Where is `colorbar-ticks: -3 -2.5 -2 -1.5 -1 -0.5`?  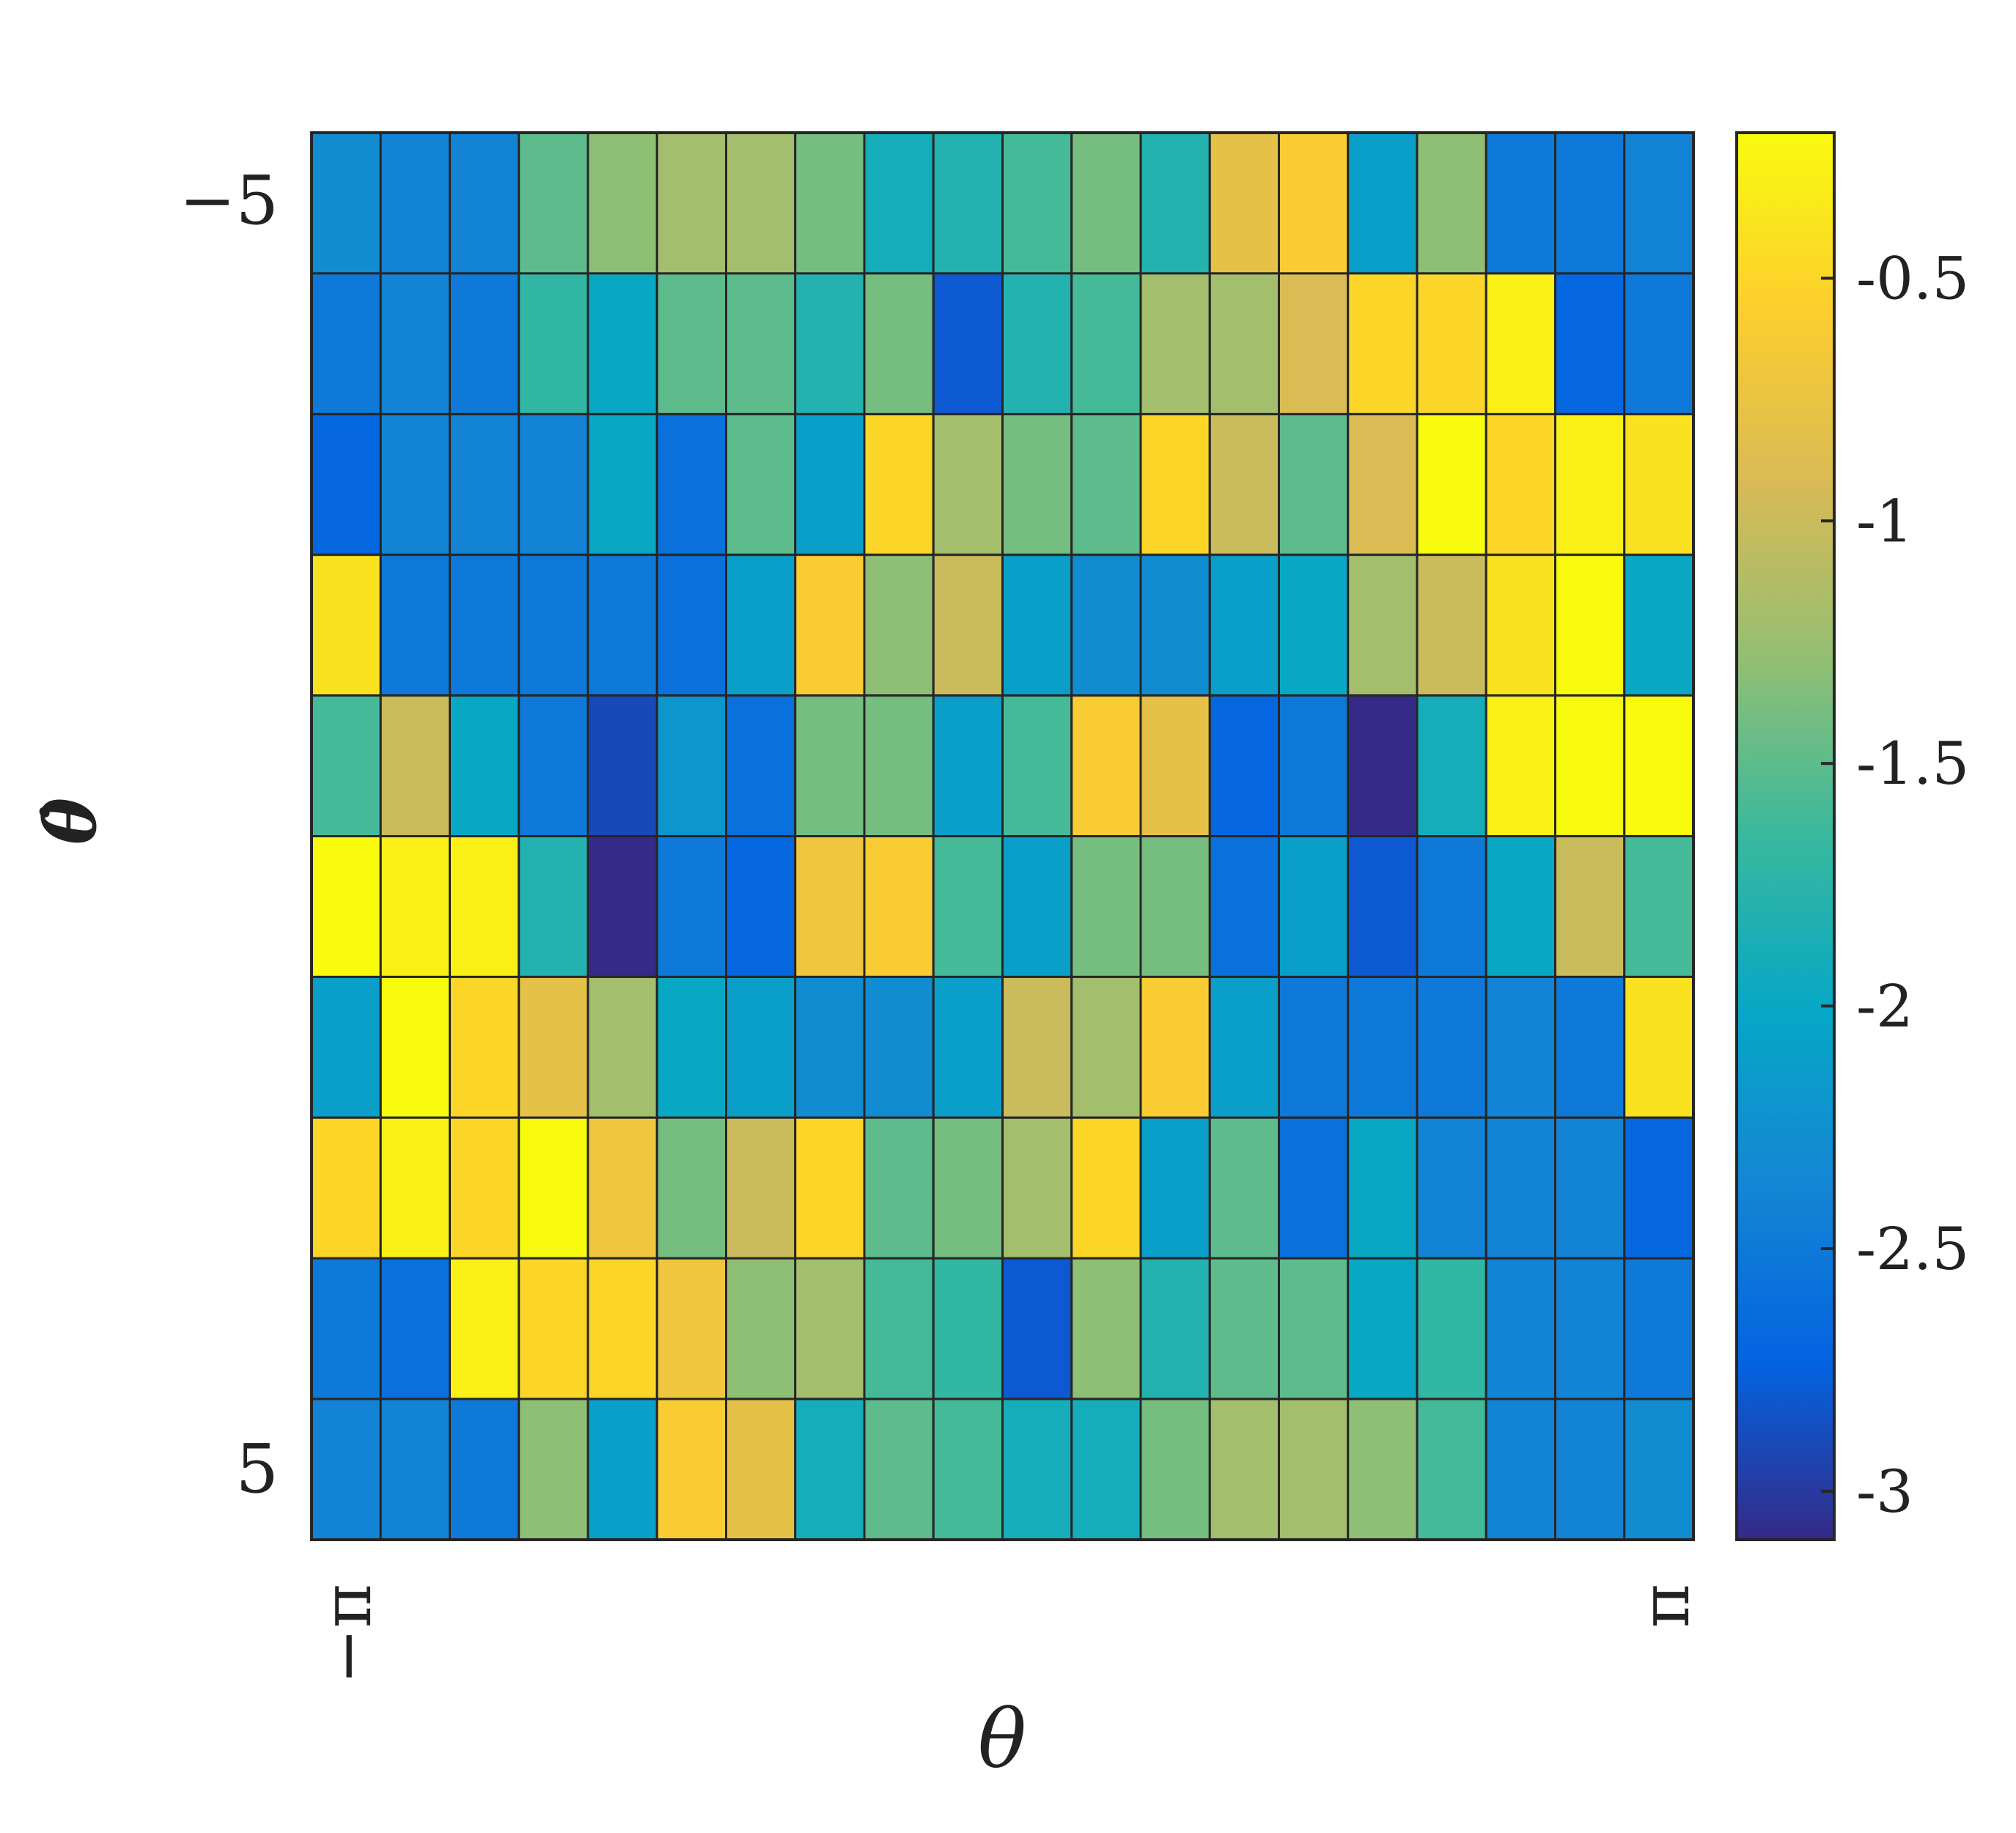
colorbar-ticks: -3 -2.5 -2 -1.5 -1 -0.5 is located at coordinates (1895, 885).